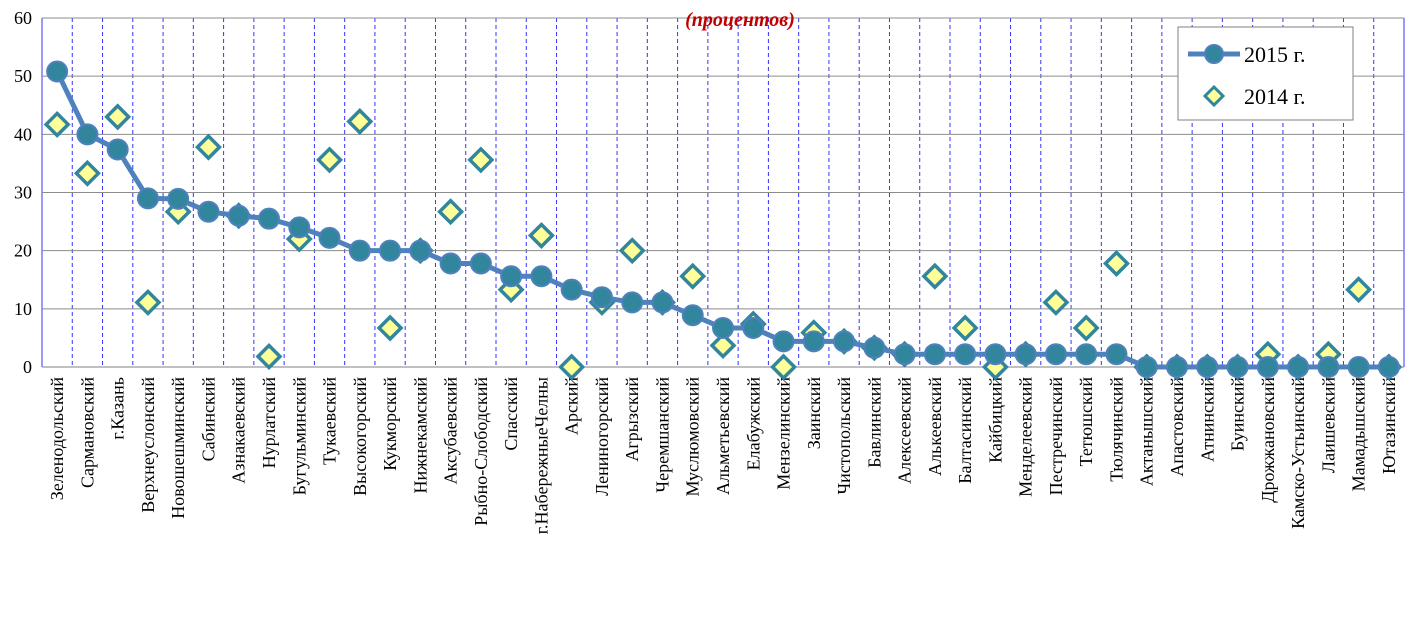 This screenshot has width=1405, height=625. Describe the element at coordinates (269, 423) in the screenshot. I see `x-tick-label: Нурлатский` at that location.